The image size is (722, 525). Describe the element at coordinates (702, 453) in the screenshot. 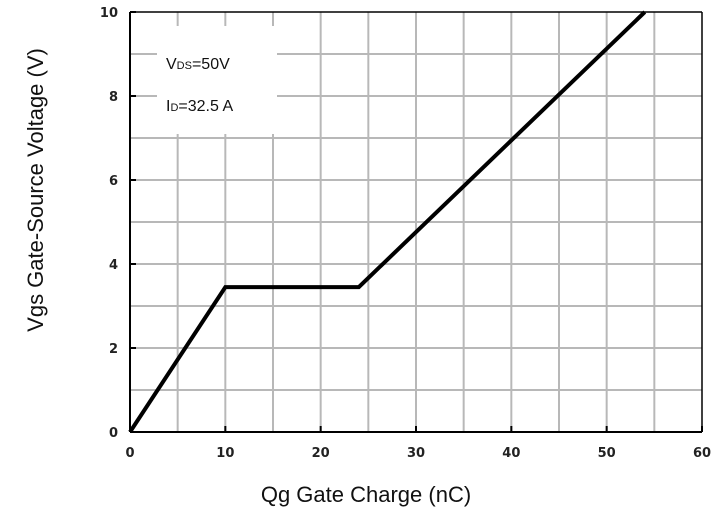

I see `x-tick-label: 60` at that location.